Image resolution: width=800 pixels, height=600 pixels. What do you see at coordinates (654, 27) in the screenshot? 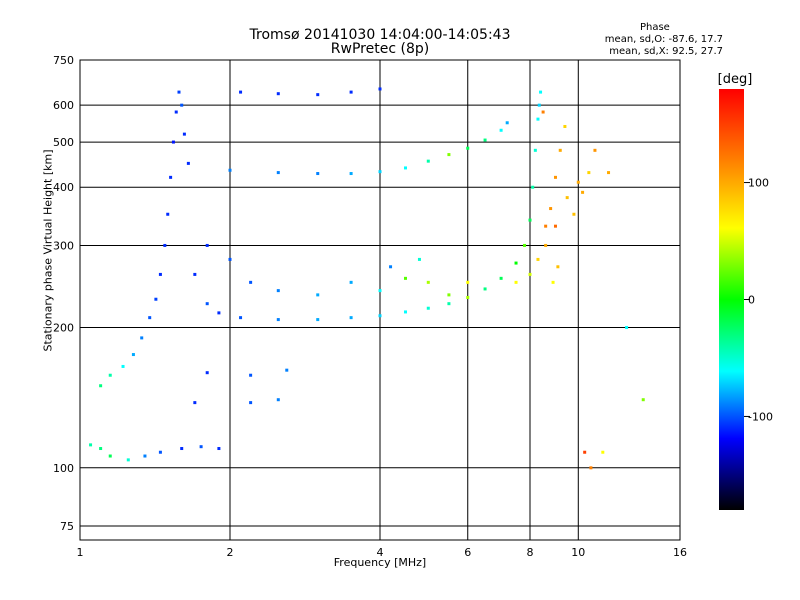
I see `phase-stats-title: Phase` at bounding box center [654, 27].